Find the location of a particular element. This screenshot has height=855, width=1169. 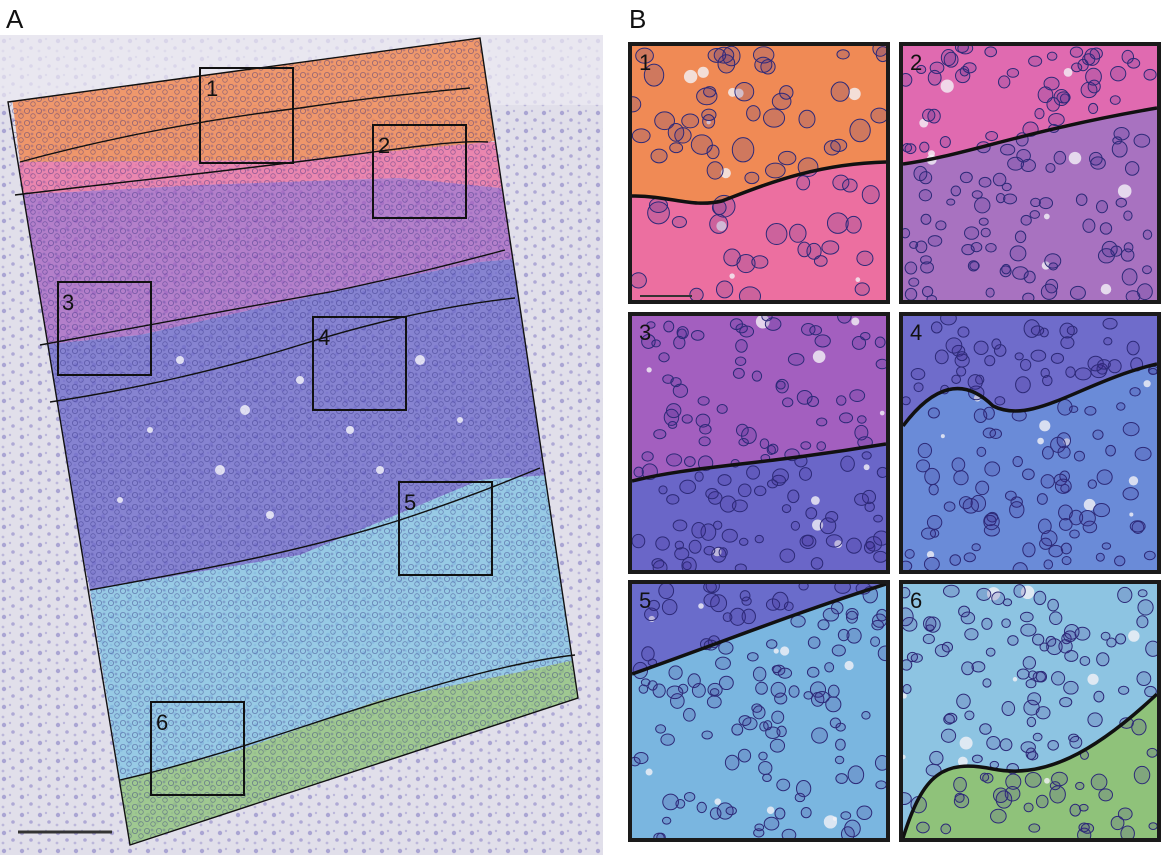

zoom-tile-4: 4 is located at coordinates (1030, 443).